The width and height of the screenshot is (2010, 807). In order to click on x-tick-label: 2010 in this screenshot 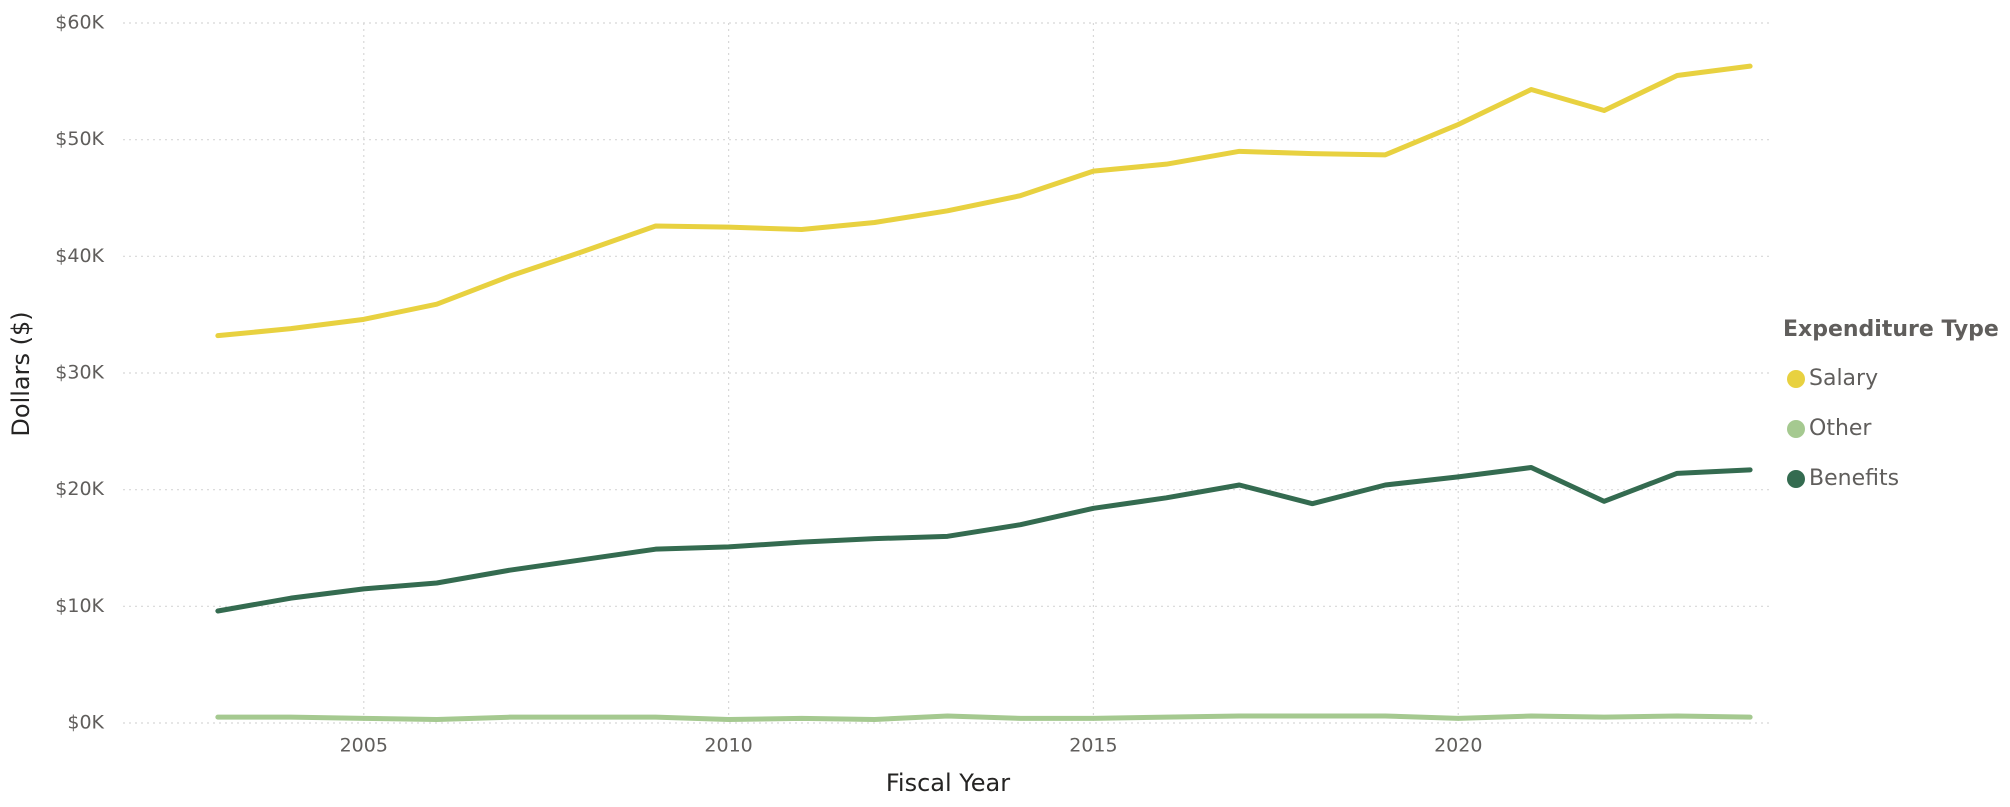, I will do `click(728, 746)`.